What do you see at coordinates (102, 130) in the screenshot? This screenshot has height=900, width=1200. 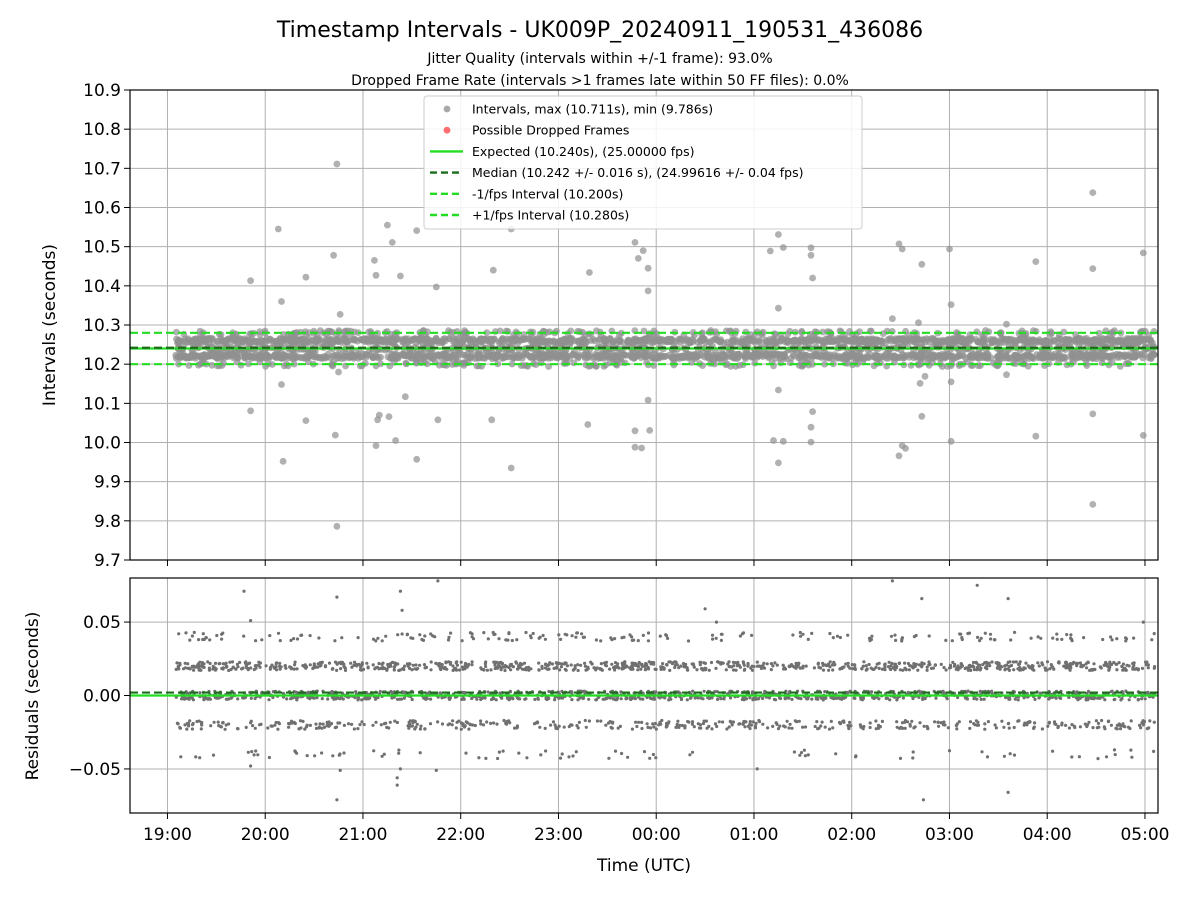 I see `y-tick-label: 10.8` at bounding box center [102, 130].